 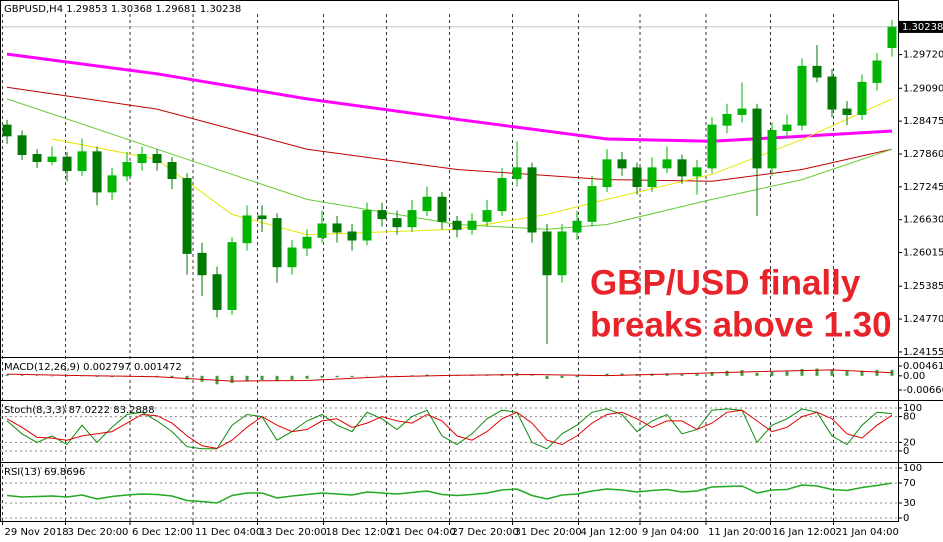 What do you see at coordinates (923, 220) in the screenshot?
I see `y-tick-label: 1.26630` at bounding box center [923, 220].